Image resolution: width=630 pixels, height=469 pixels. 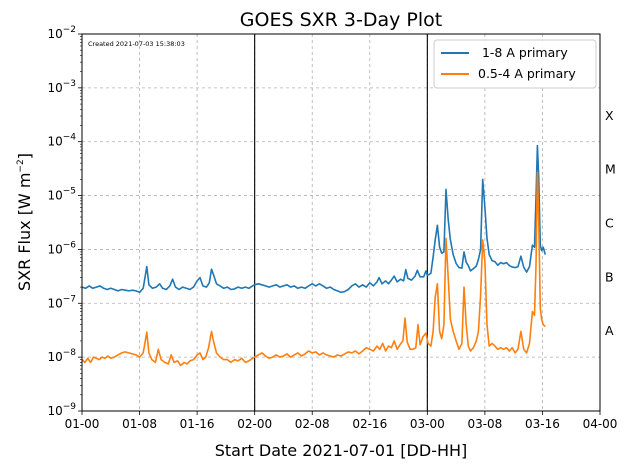 I want to click on y-tick-label-2: 10⁻⁷, so click(x=61, y=302).